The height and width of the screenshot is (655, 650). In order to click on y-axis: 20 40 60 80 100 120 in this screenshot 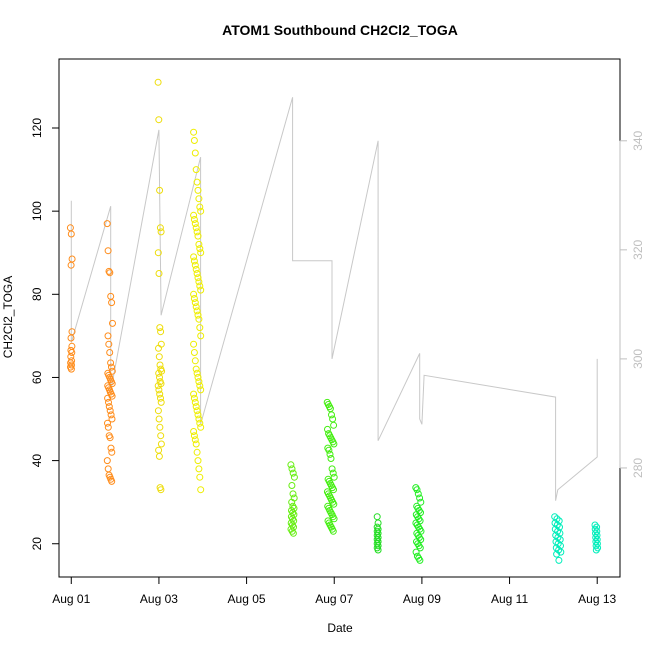, I will do `click(45, 334)`.